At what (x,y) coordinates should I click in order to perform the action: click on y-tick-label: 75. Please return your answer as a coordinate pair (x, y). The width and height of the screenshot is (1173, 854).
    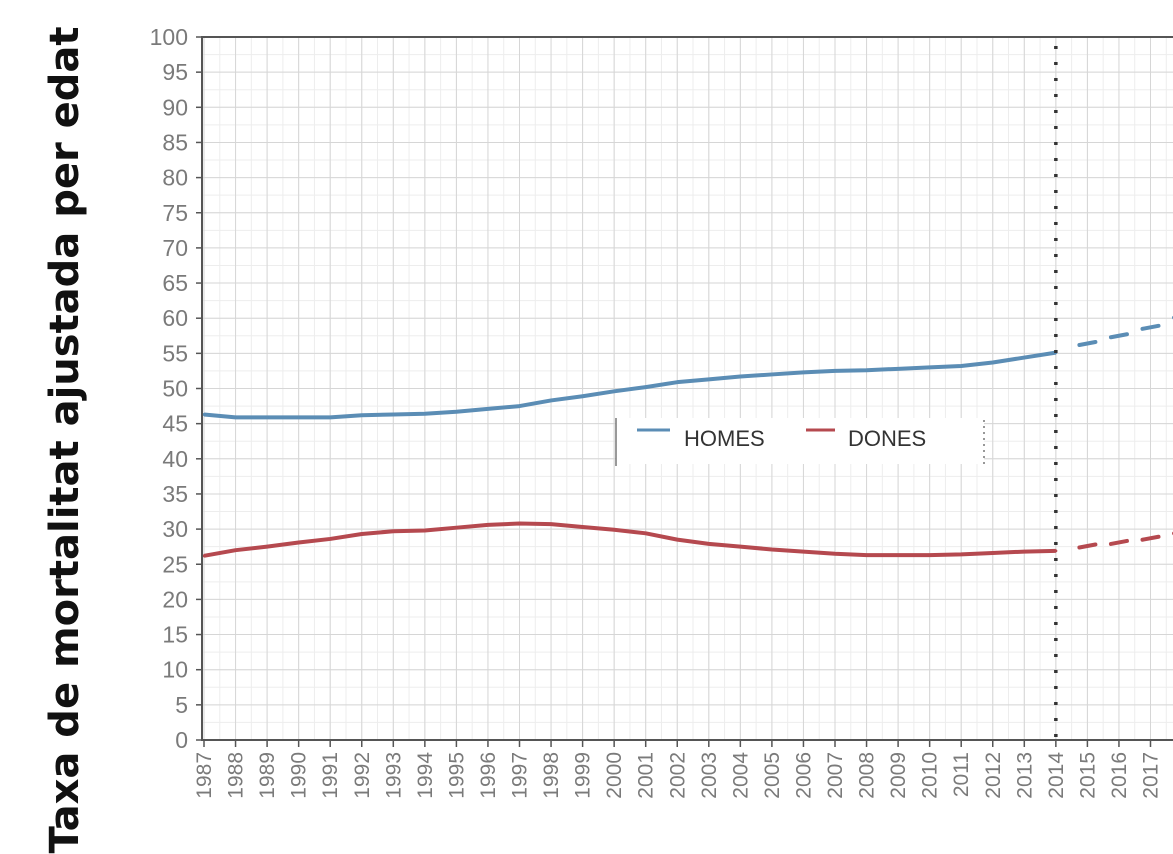
    Looking at the image, I should click on (175, 213).